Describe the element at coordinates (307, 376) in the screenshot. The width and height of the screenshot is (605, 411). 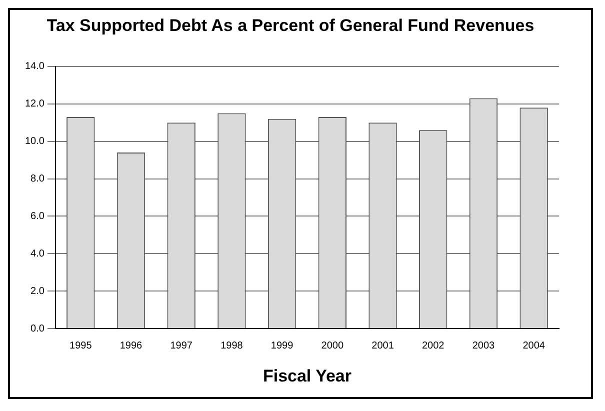
I see `x-axis-title: Fiscal Year` at that location.